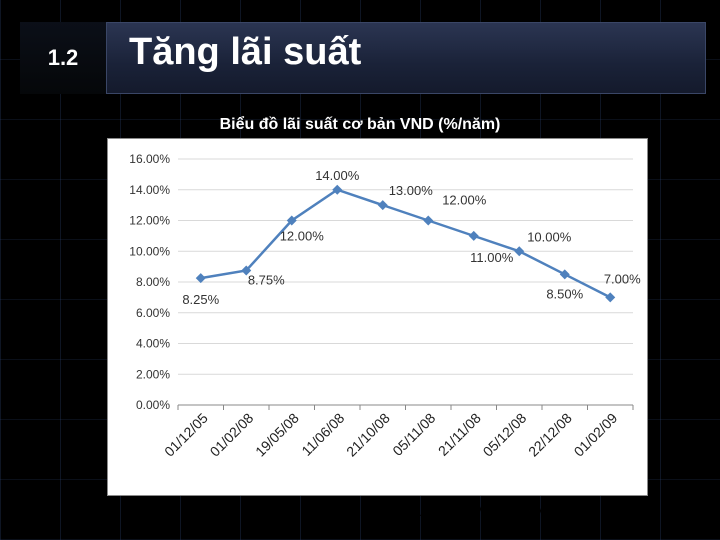 The width and height of the screenshot is (720, 540). Describe the element at coordinates (200, 299) in the screenshot. I see `data-label: 8.25%` at that location.